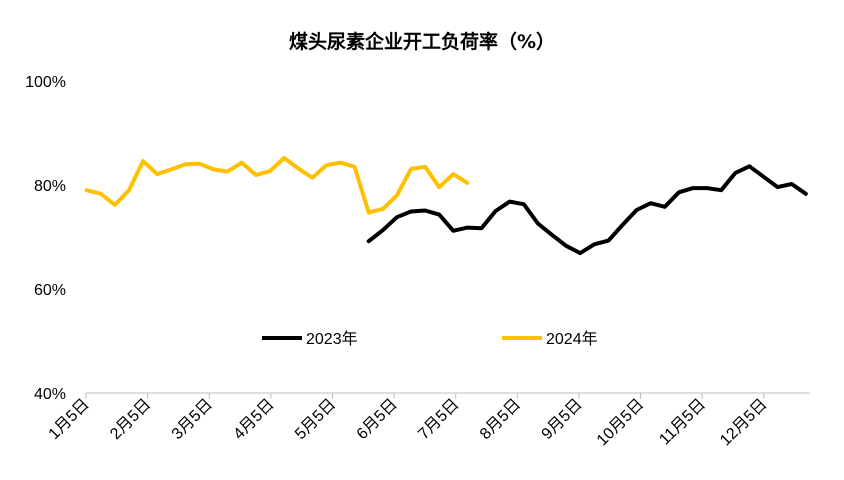 The height and width of the screenshot is (480, 844). I want to click on y-tick-label: 100%, so click(45, 82).